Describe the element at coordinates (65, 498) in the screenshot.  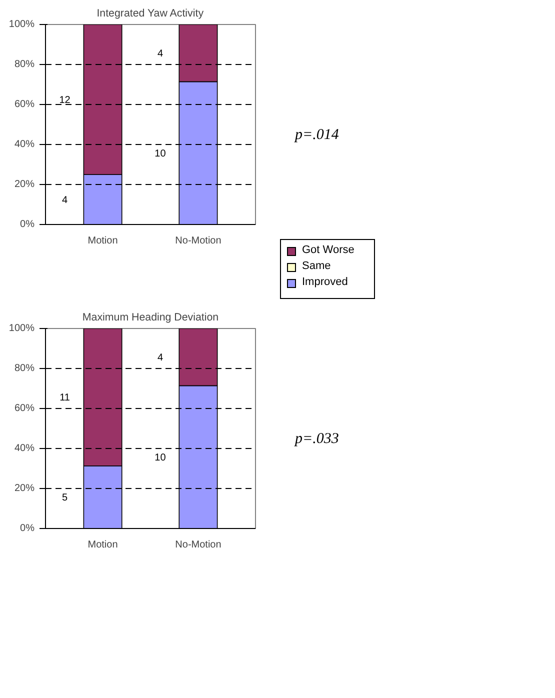
I see `annotation: 5` at that location.